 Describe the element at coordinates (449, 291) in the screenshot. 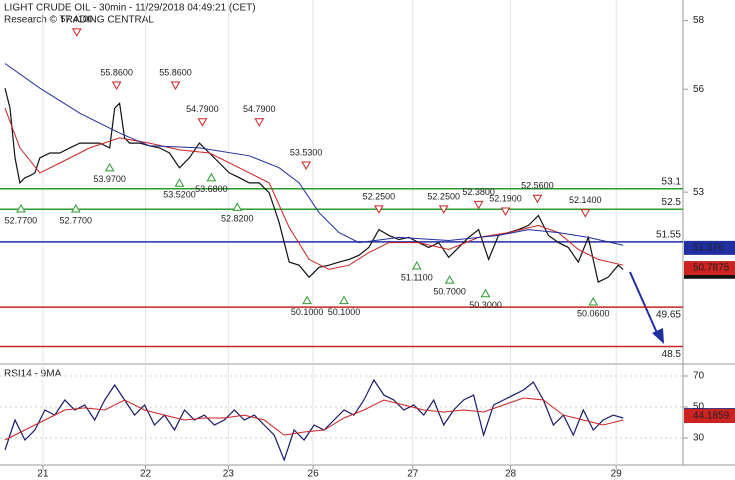

I see `trough-label: 50.7000` at that location.